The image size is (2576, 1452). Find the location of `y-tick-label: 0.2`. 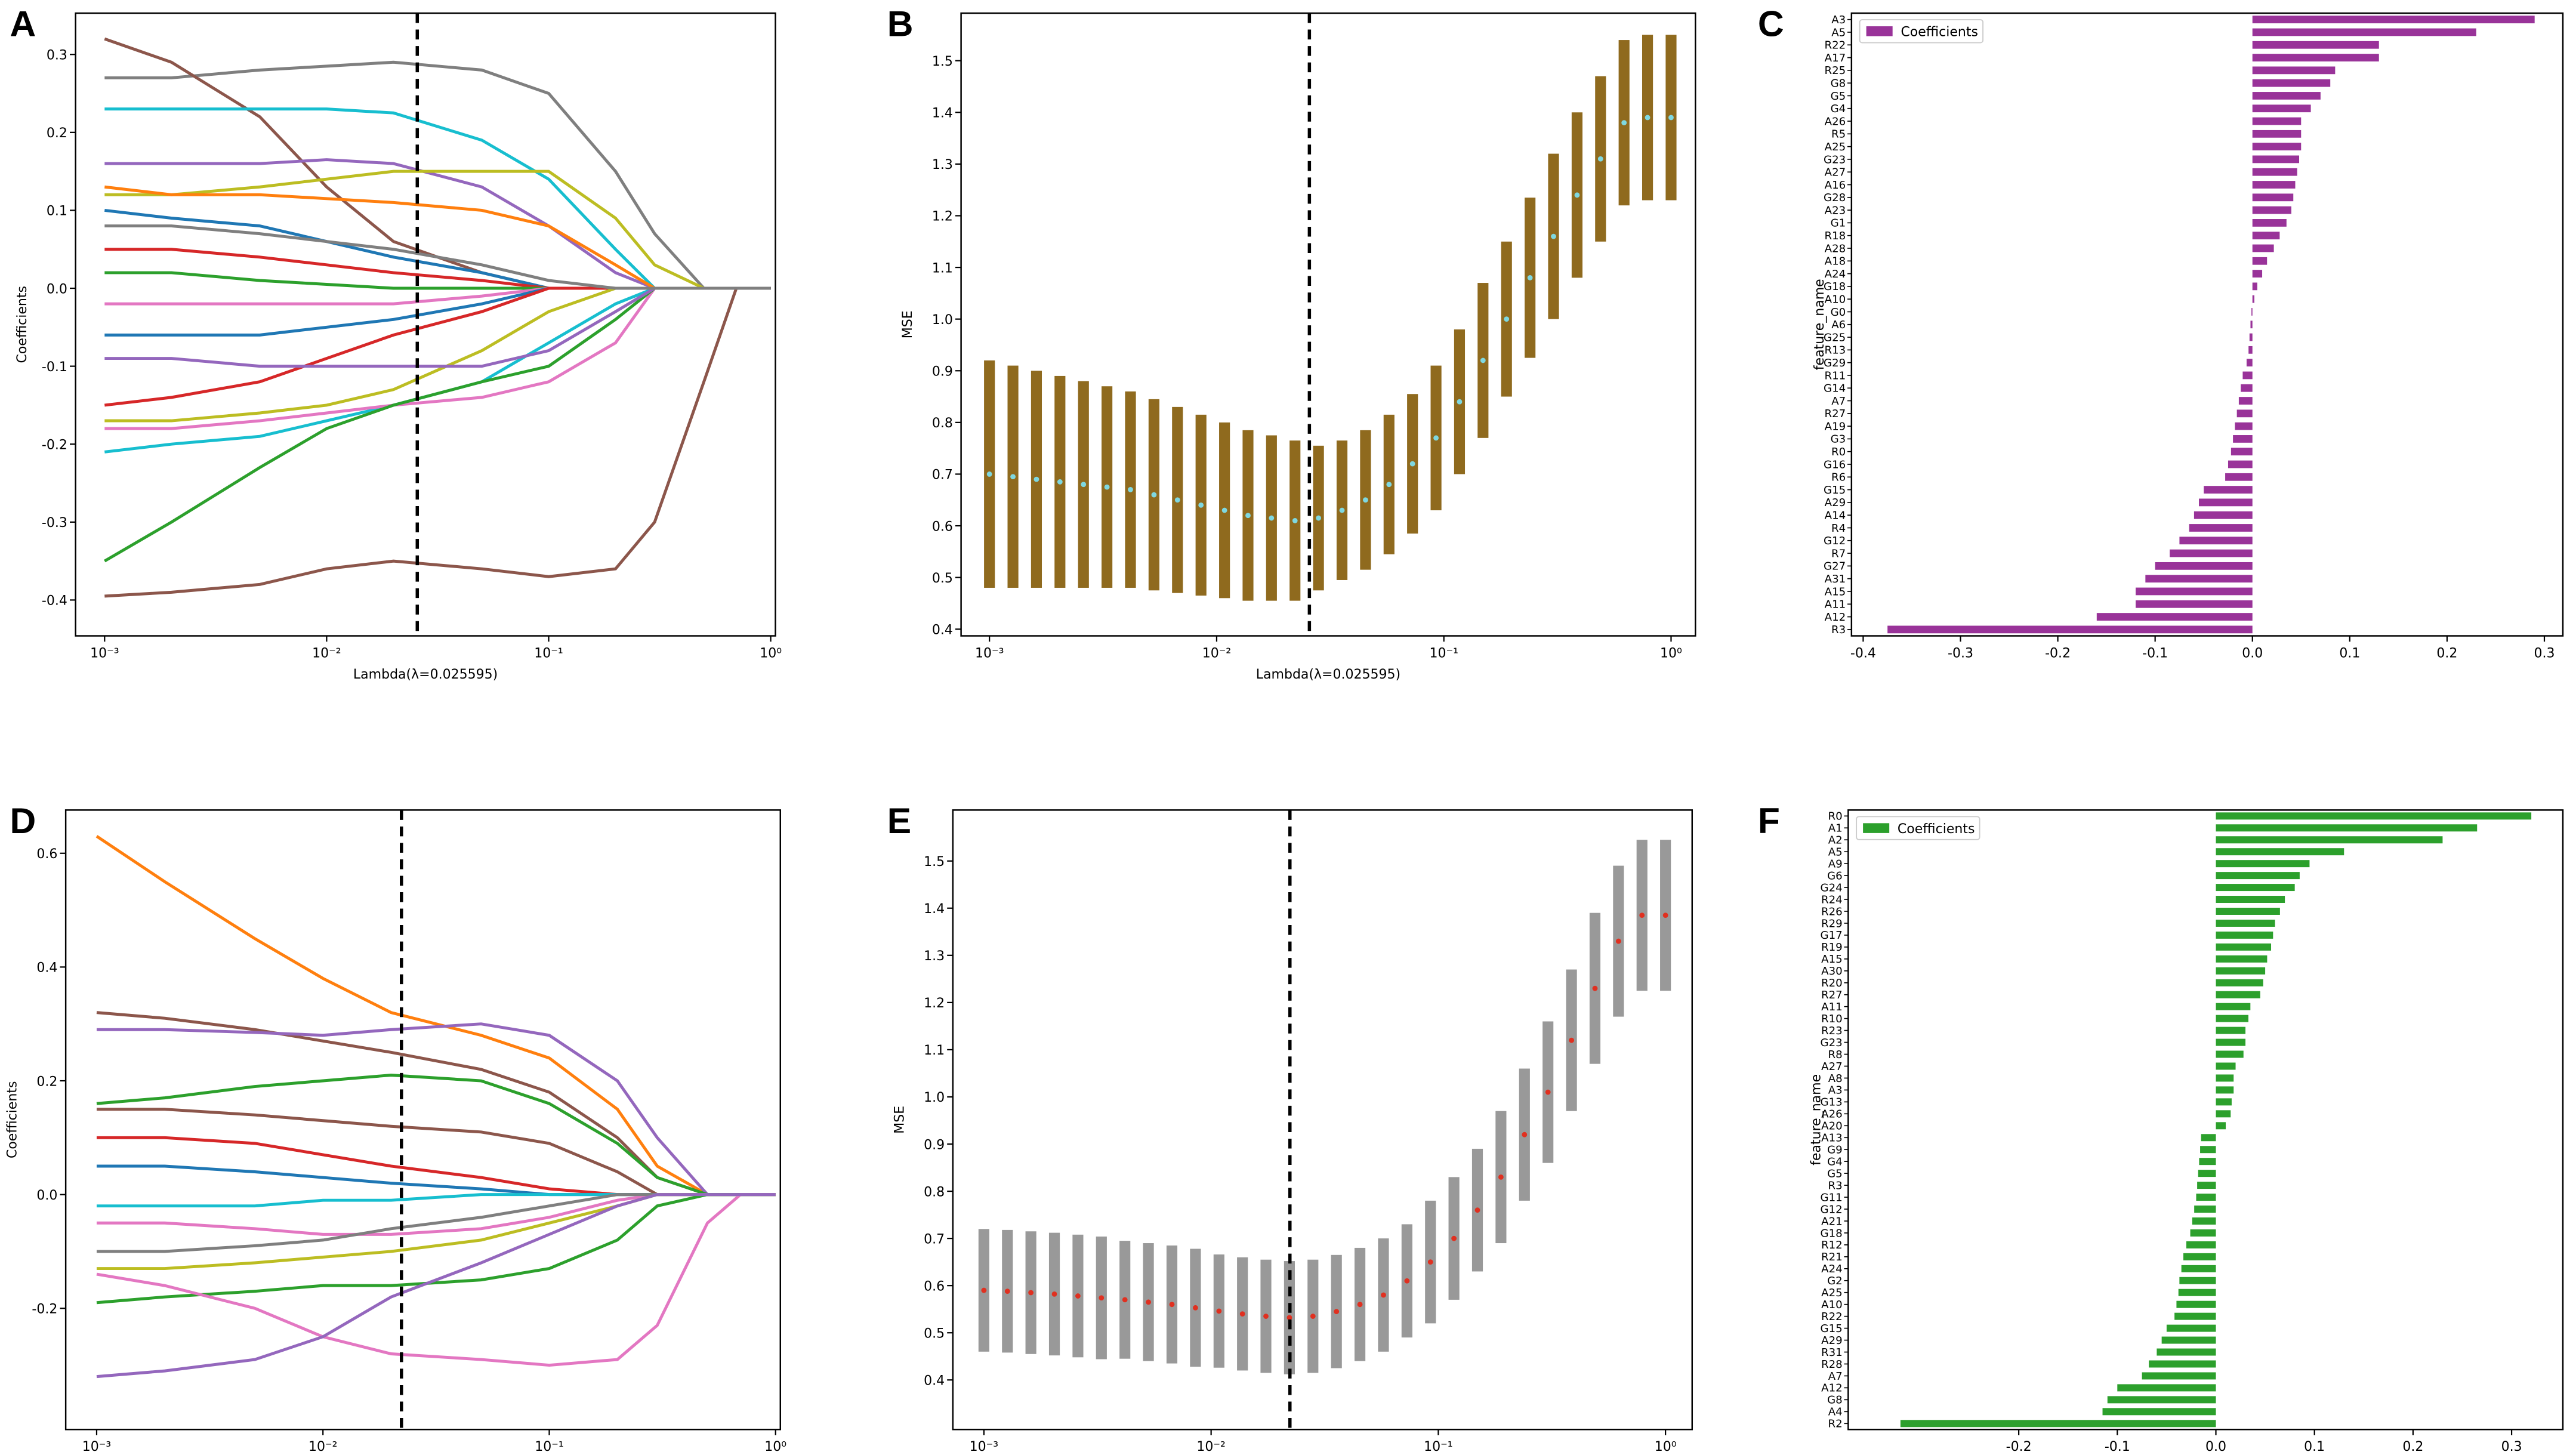

y-tick-label: 0.2 is located at coordinates (57, 133).